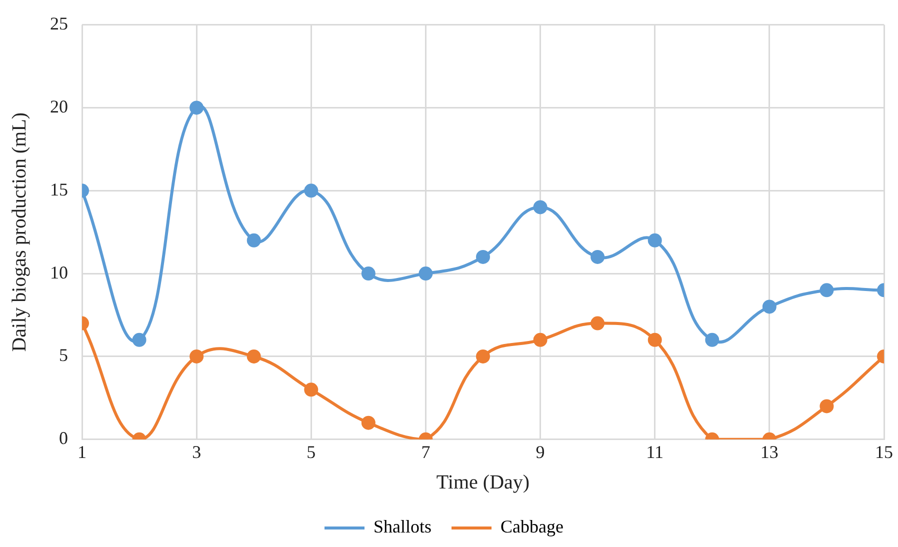  Describe the element at coordinates (63, 438) in the screenshot. I see `y-tick-label: 0` at that location.